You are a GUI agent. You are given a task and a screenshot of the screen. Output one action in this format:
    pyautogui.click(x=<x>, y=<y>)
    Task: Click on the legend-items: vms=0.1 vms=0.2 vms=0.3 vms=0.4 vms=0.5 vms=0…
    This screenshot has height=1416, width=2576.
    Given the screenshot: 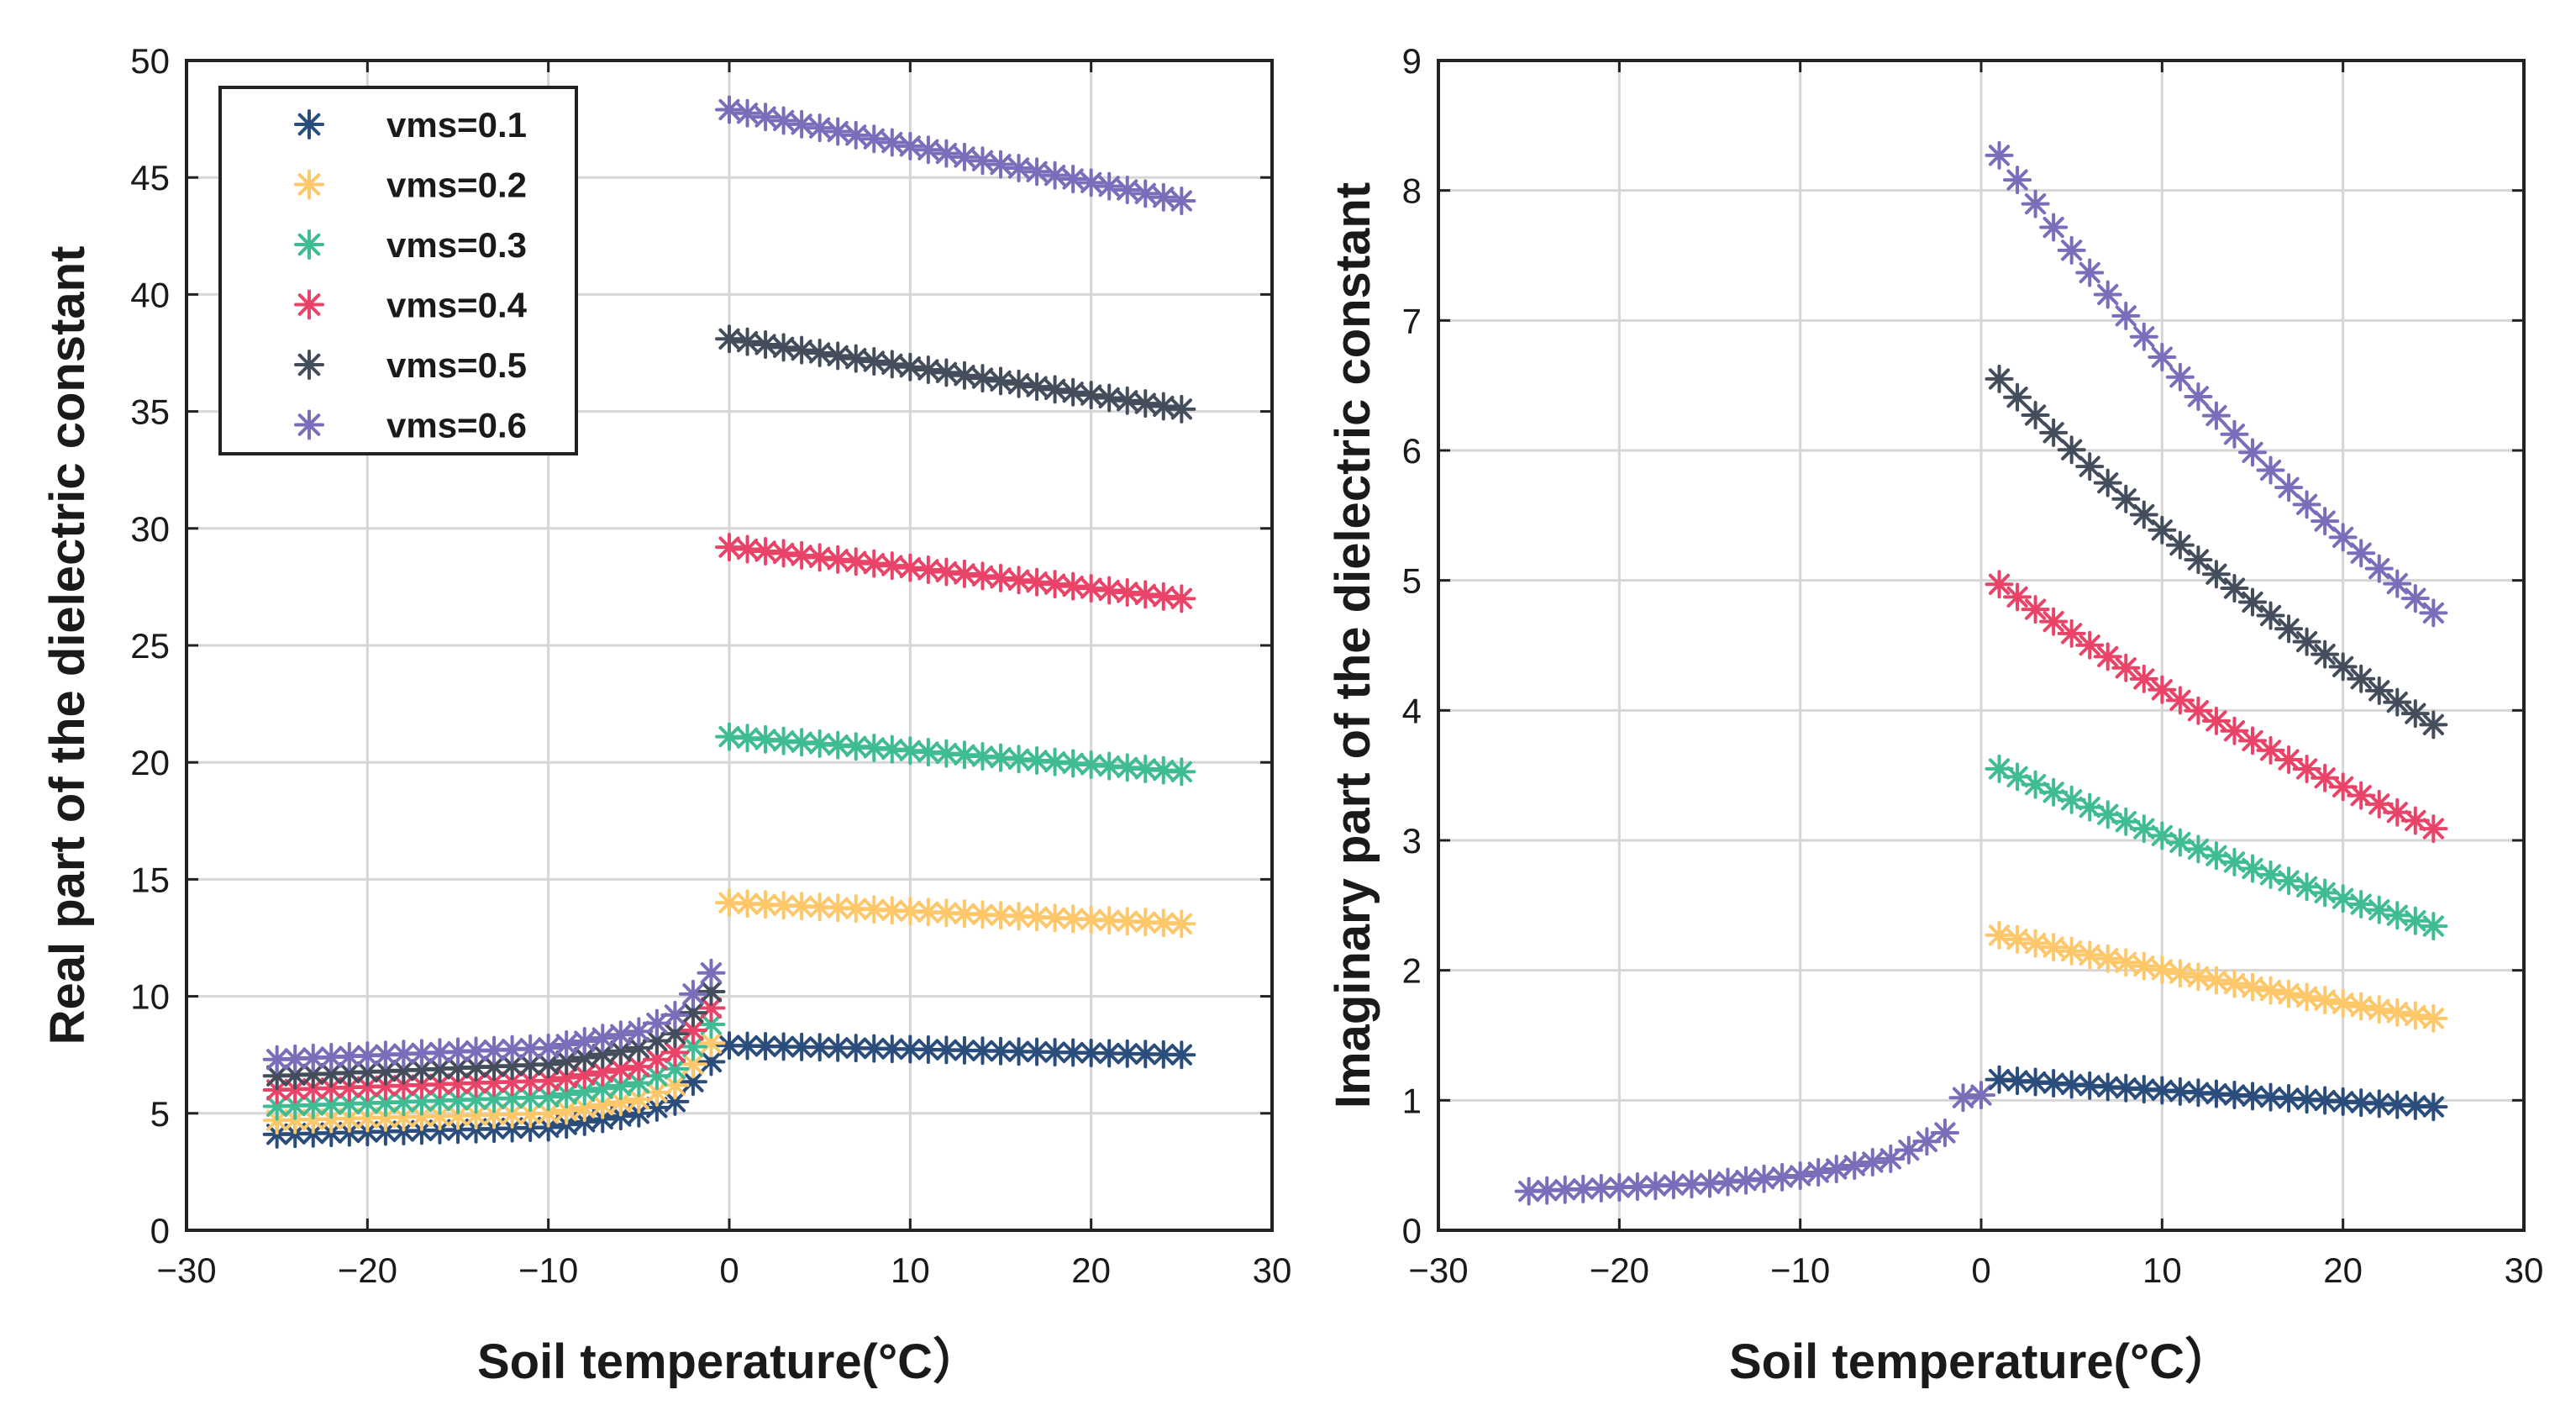 What is the action you would take?
    pyautogui.click(x=411, y=275)
    